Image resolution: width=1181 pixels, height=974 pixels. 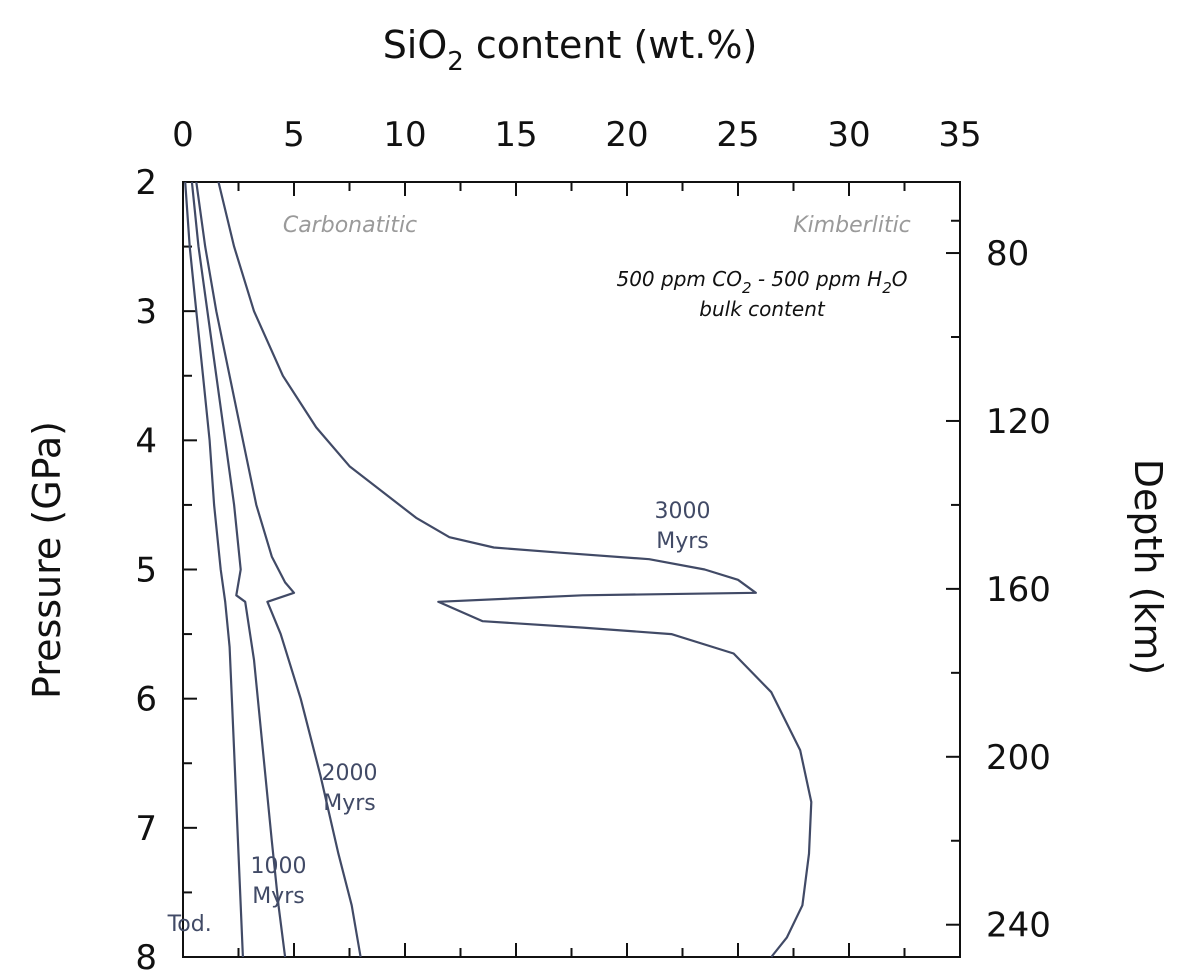 What do you see at coordinates (1018, 422) in the screenshot?
I see `y2-tick-label: 120` at bounding box center [1018, 422].